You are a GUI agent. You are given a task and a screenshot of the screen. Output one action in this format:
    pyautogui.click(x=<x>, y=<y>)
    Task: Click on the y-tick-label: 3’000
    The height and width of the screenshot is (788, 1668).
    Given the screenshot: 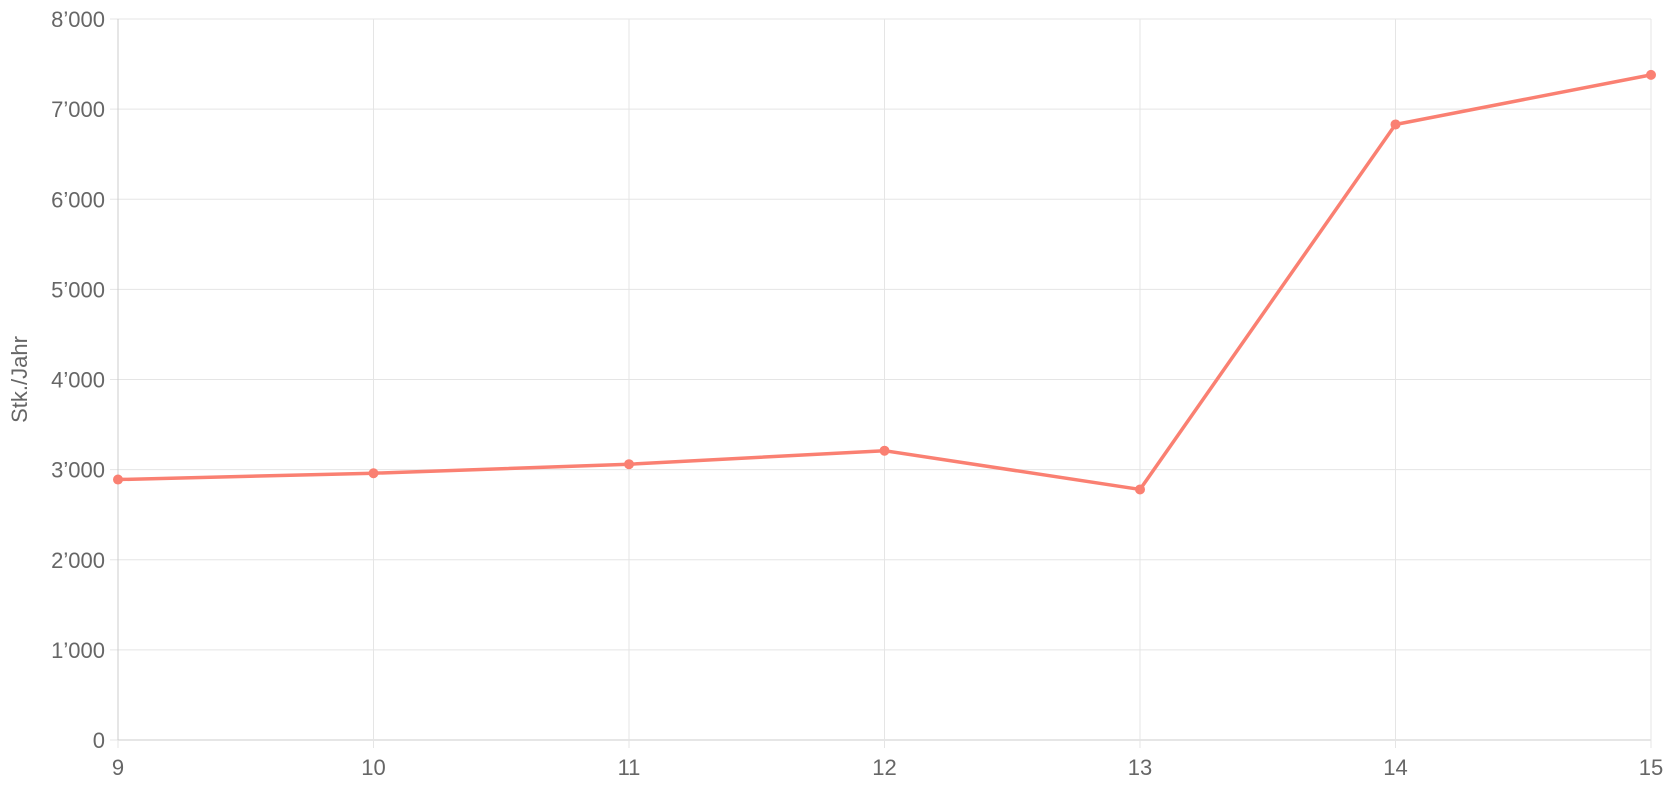 What is the action you would take?
    pyautogui.click(x=78, y=470)
    